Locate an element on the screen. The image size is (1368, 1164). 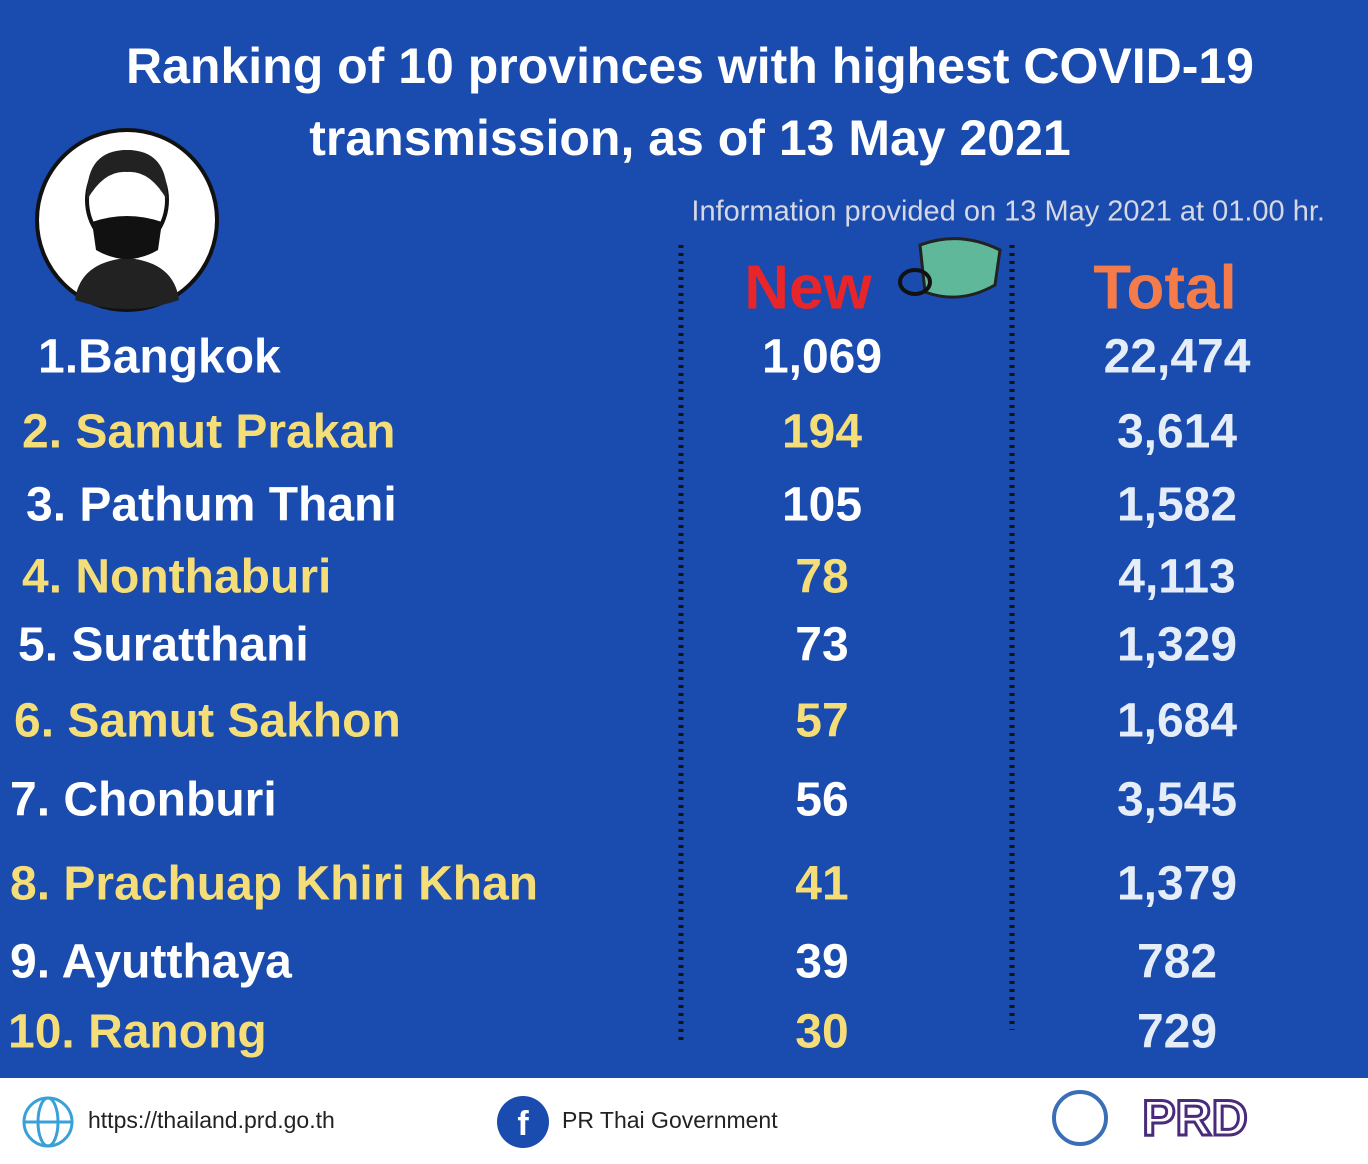
province: 9. Ayutthaya is located at coordinates (151, 962).